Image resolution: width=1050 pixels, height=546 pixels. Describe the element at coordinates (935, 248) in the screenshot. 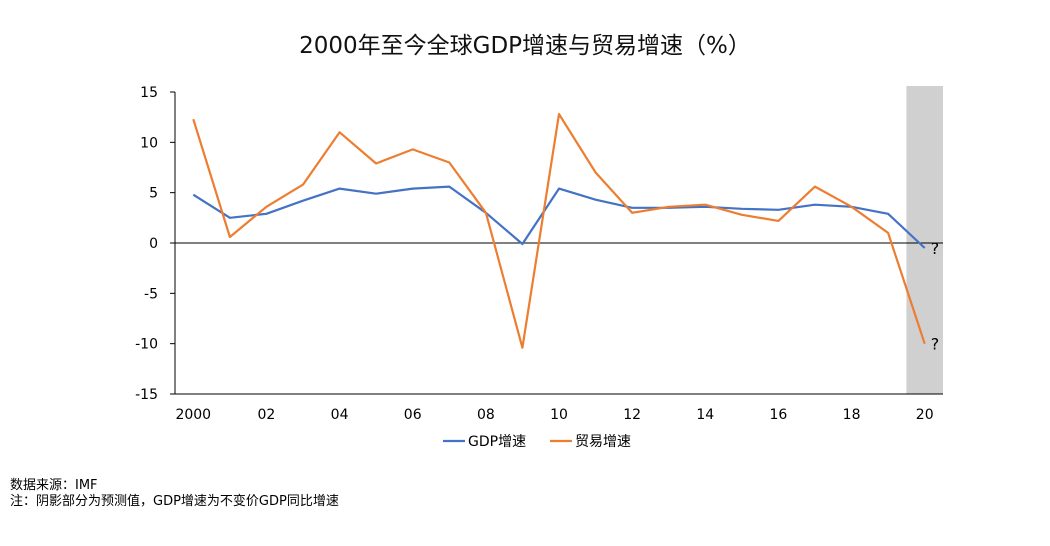

I see `gdp-forecast-question-mark: ?` at that location.